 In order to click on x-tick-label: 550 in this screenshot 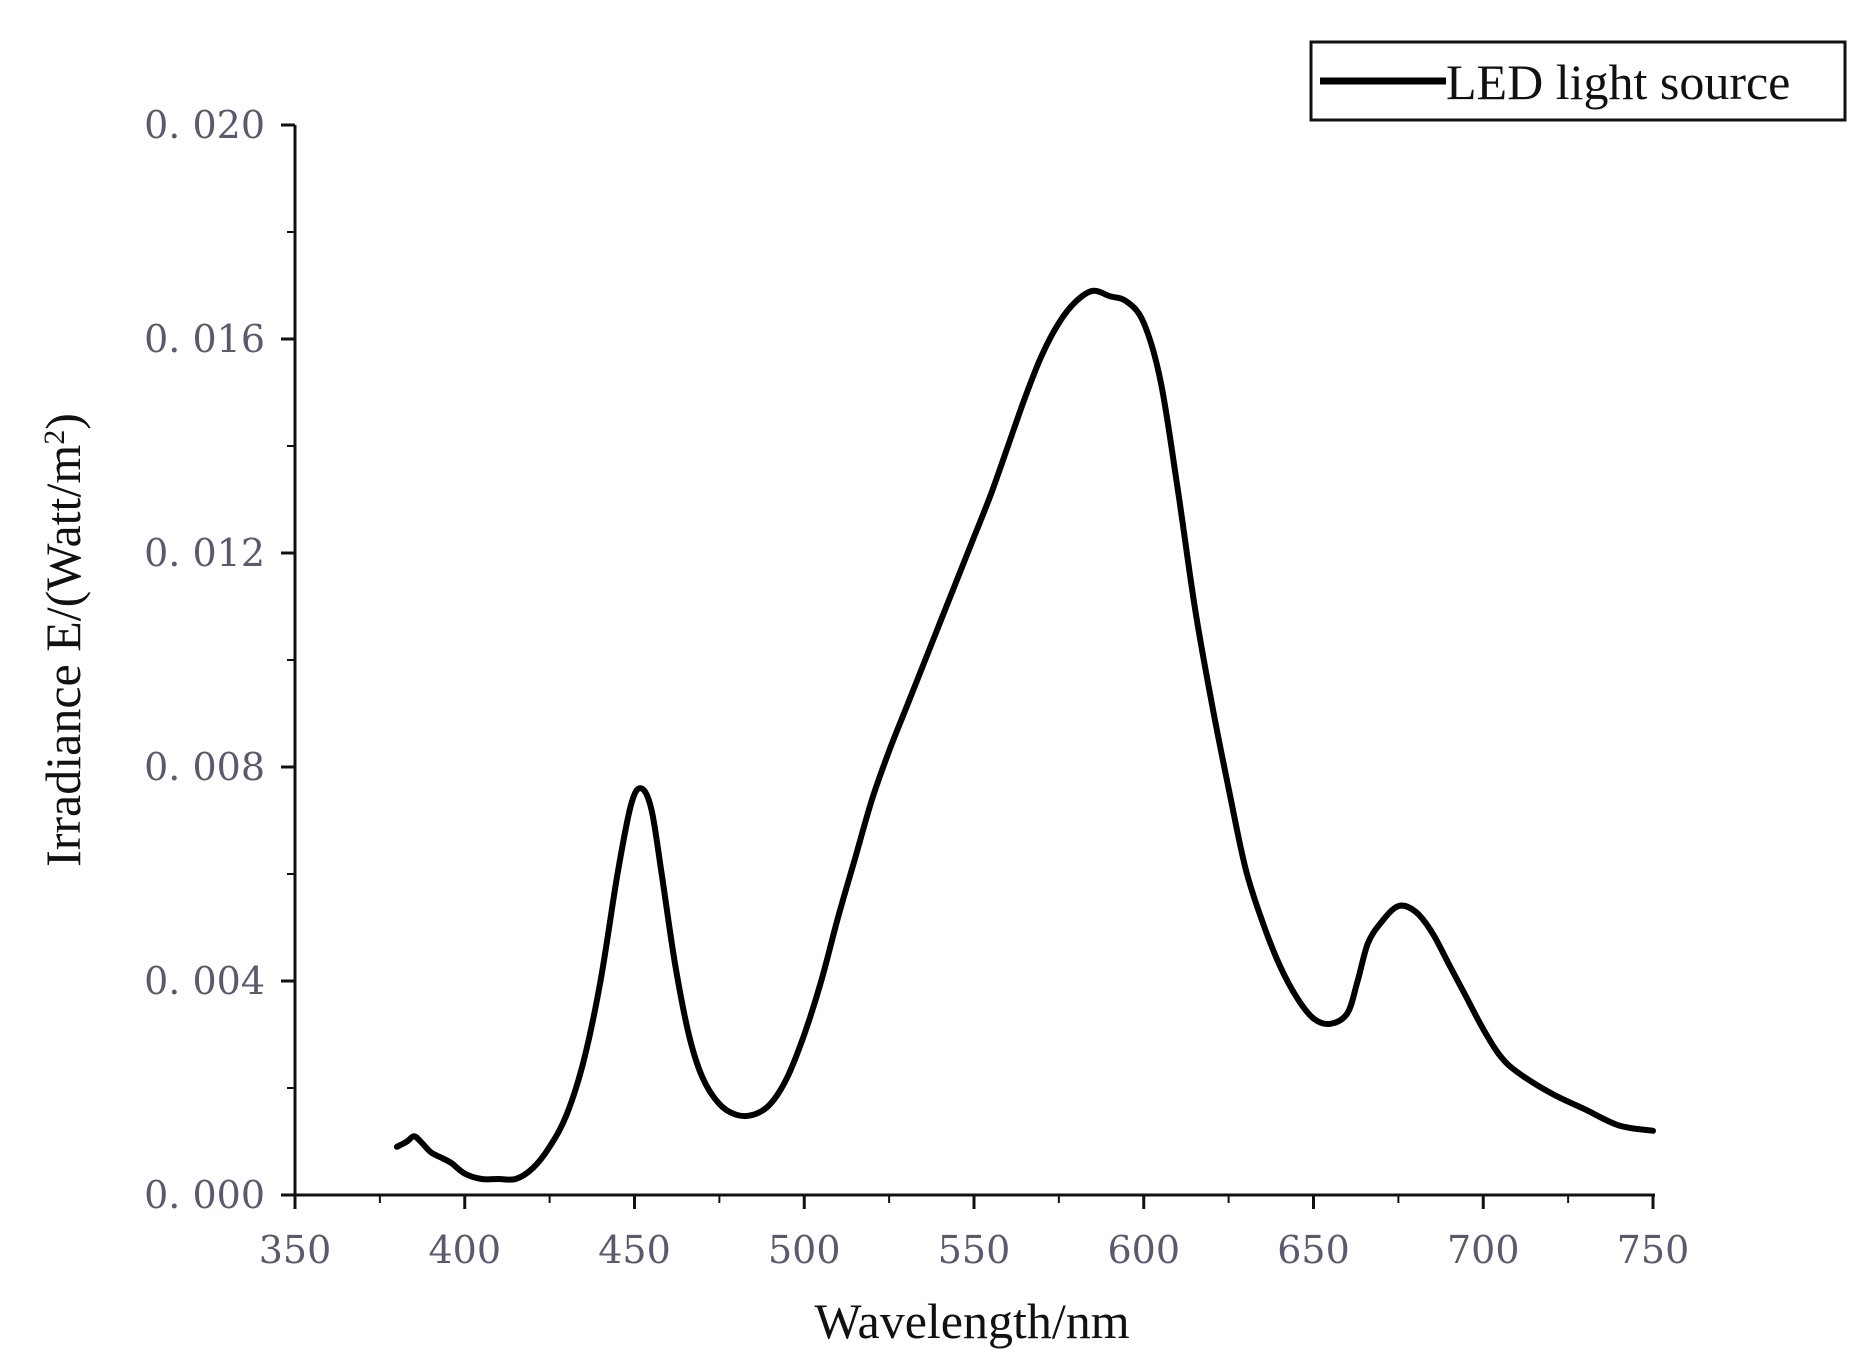, I will do `click(974, 1250)`.